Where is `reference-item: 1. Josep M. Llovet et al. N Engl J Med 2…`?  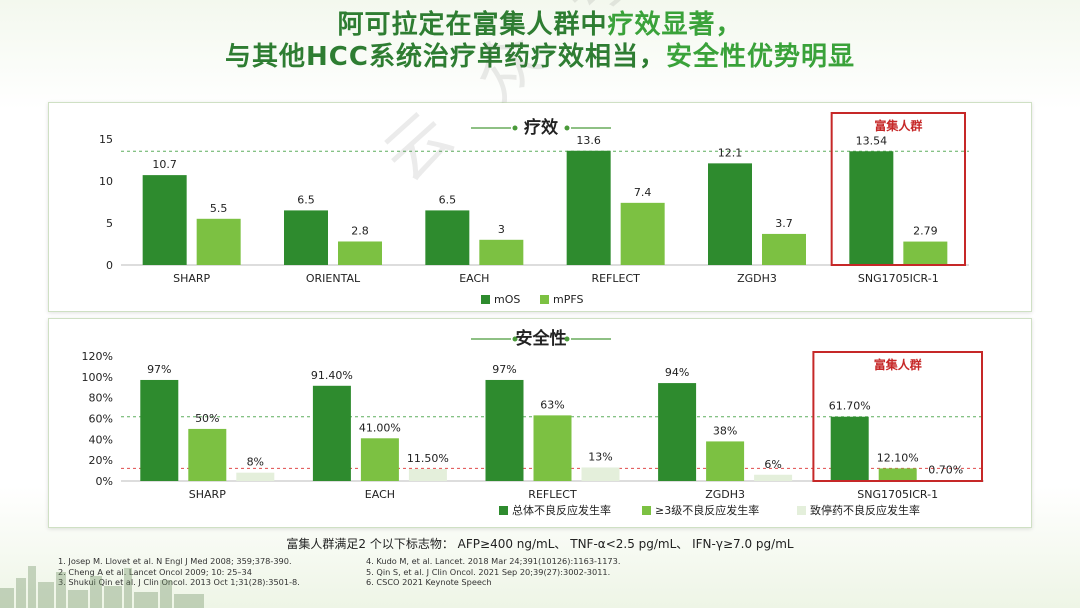 reference-item: 1. Josep M. Llovet et al. N Engl J Med 2… is located at coordinates (175, 561).